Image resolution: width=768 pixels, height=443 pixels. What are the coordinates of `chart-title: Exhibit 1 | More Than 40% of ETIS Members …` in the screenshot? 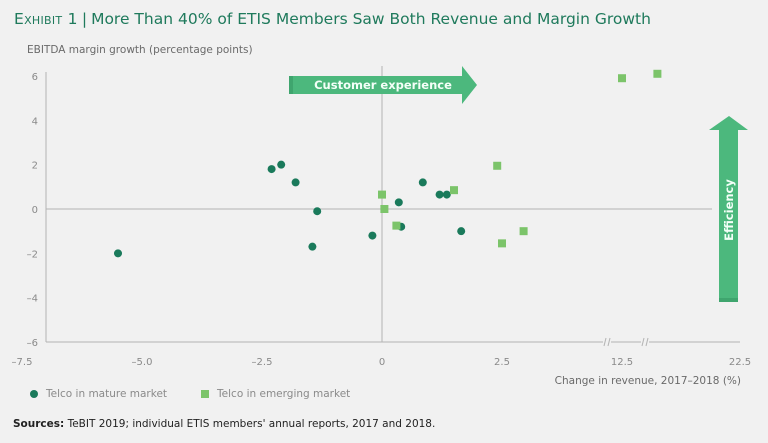 It's located at (332, 19).